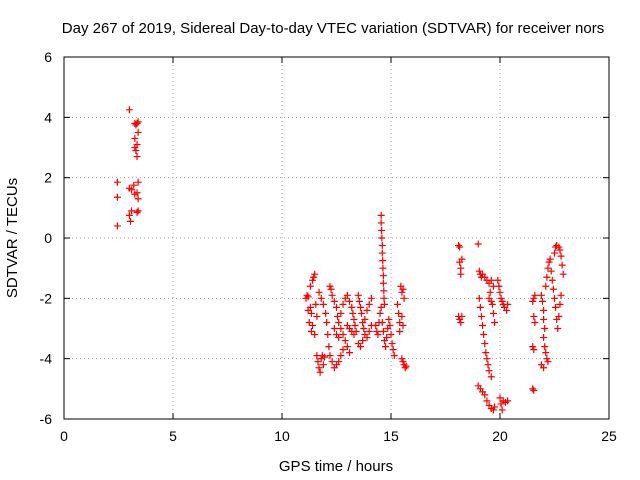 Image resolution: width=640 pixels, height=480 pixels. Describe the element at coordinates (48, 178) in the screenshot. I see `y-tick-label: 2` at that location.